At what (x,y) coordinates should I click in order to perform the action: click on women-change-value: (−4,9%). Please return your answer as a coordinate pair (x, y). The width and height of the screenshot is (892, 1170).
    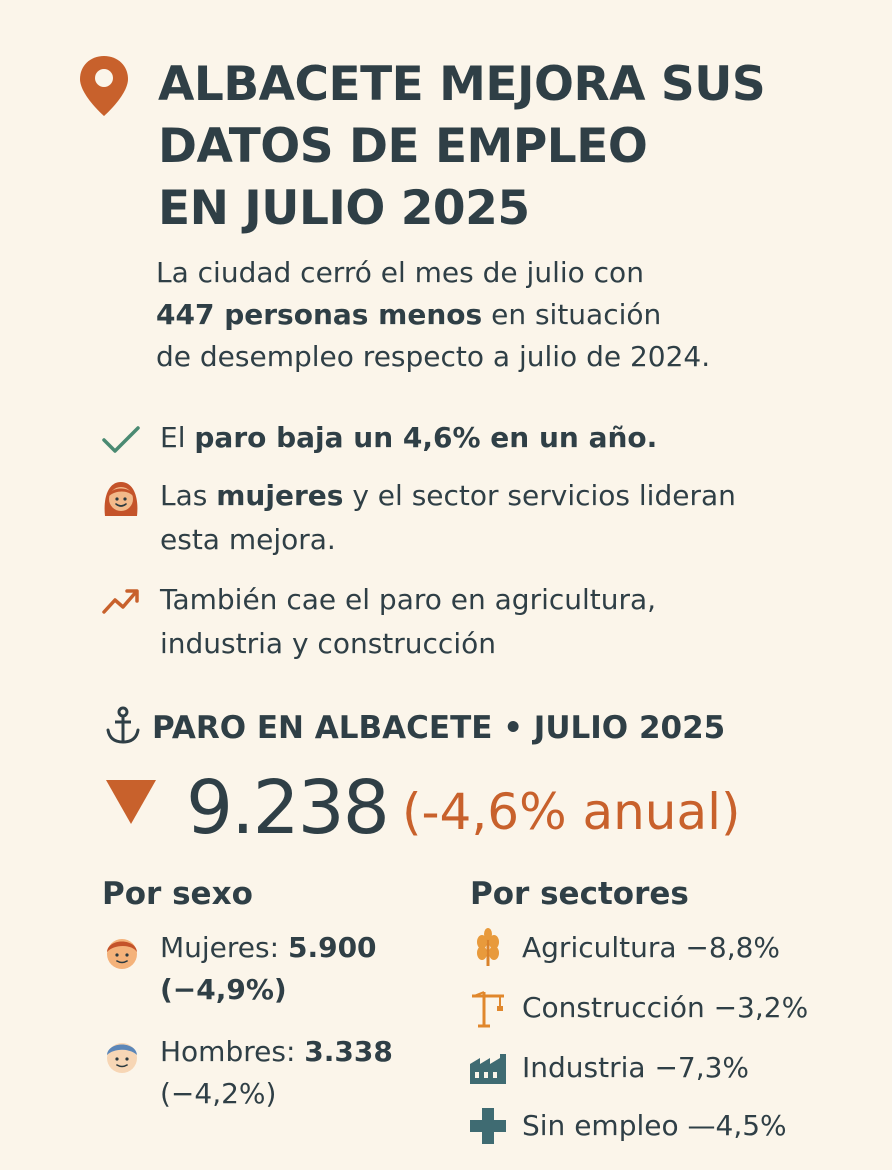
    Looking at the image, I should click on (223, 989).